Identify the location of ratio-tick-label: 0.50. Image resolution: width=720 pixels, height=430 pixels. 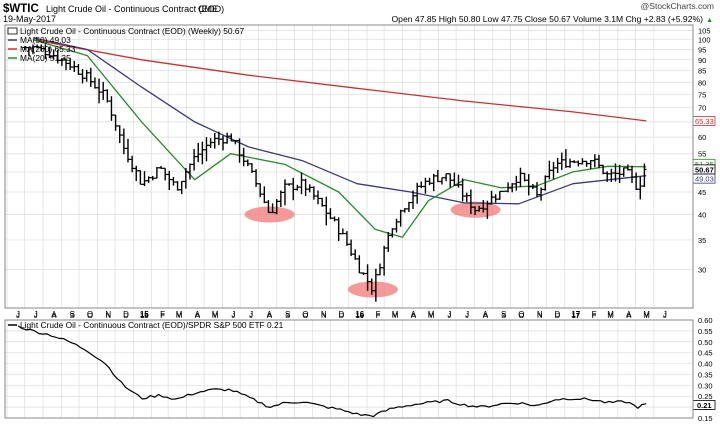
(705, 342).